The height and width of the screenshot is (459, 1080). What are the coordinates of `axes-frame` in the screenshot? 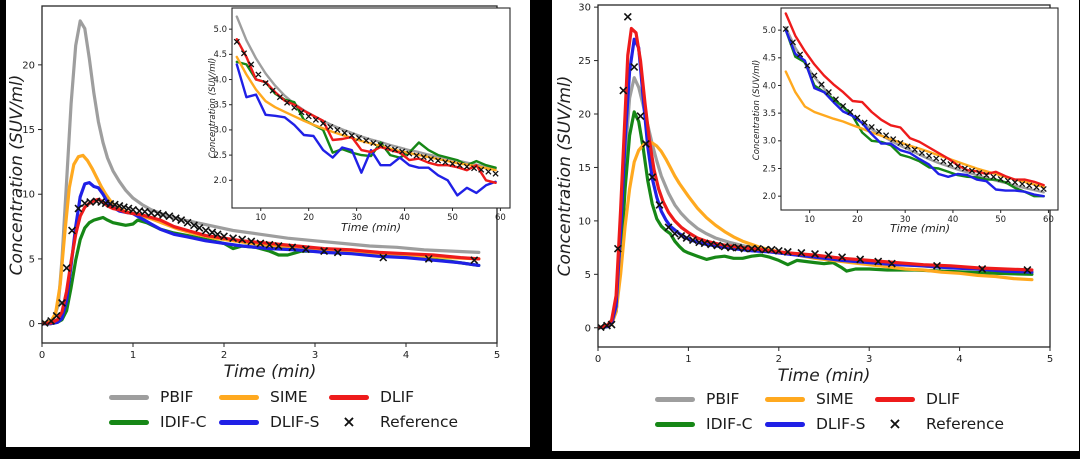 It's located at (371, 108).